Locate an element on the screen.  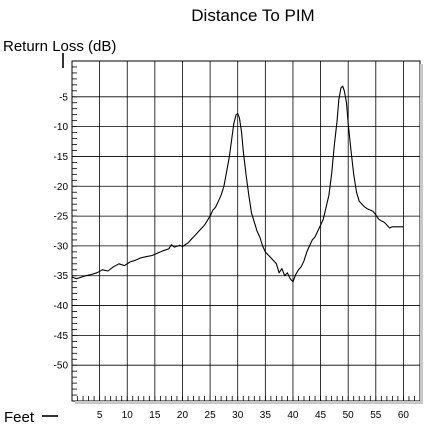
x-ticks: 5 10 15 20 25 30 35 40 45 50 55 60 is located at coordinates (253, 415).